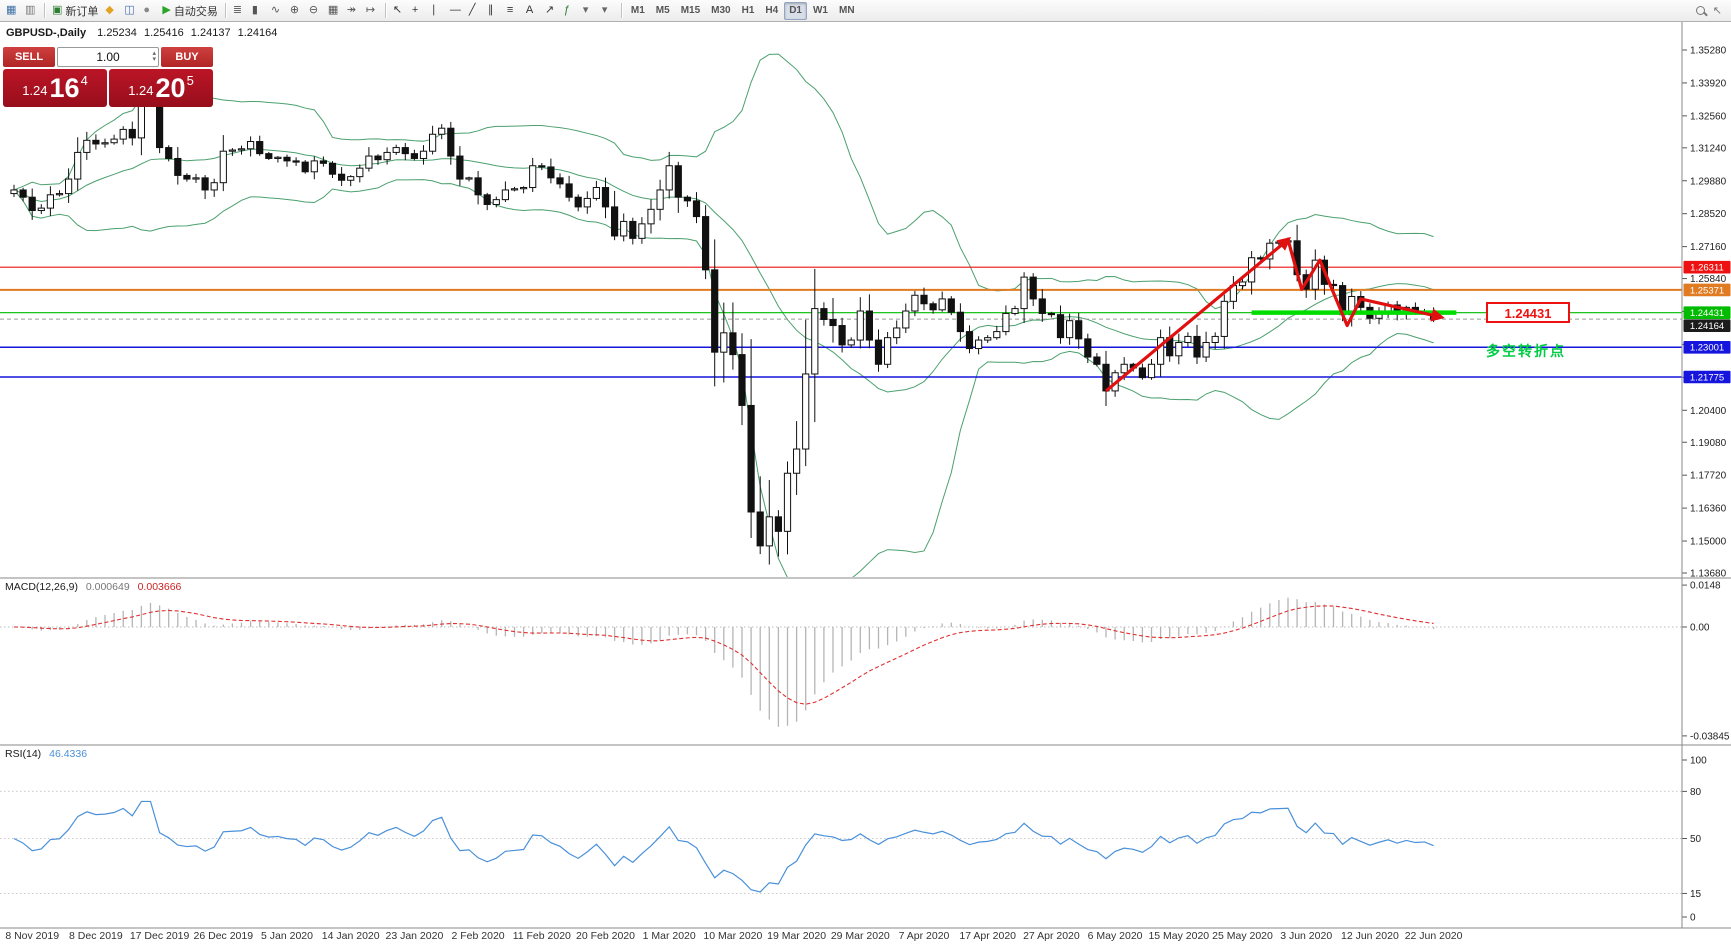 The image size is (1731, 946). Describe the element at coordinates (334, 11) in the screenshot. I see `tile-windows-button: ▦` at that location.